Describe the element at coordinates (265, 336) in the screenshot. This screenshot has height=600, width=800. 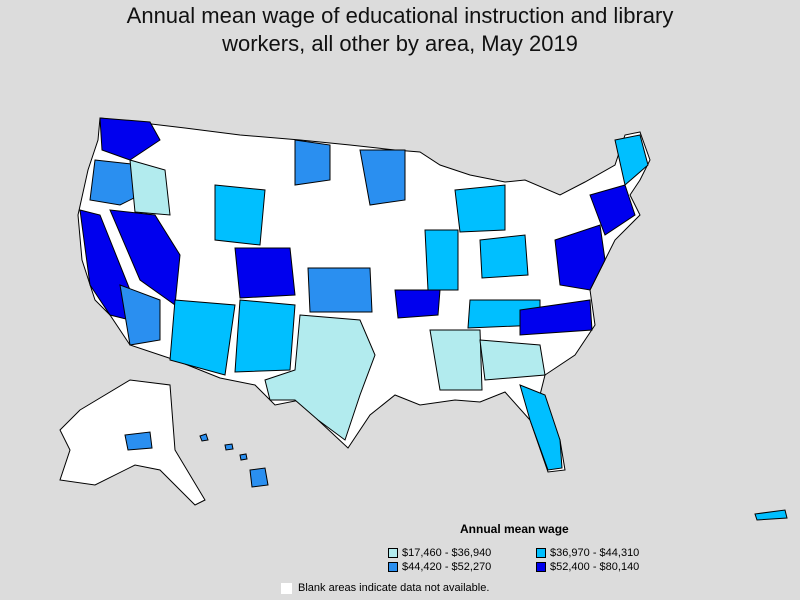
I see `region-new-mexico` at that location.